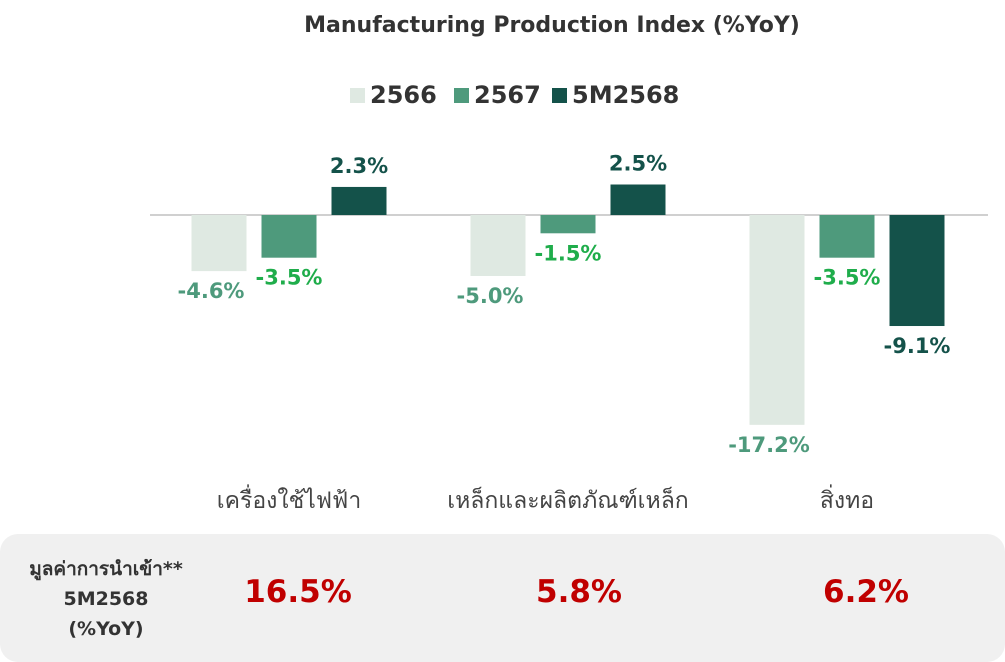 This screenshot has height=662, width=1005. Describe the element at coordinates (769, 445) in the screenshot. I see `data-label: -17.2%` at that location.